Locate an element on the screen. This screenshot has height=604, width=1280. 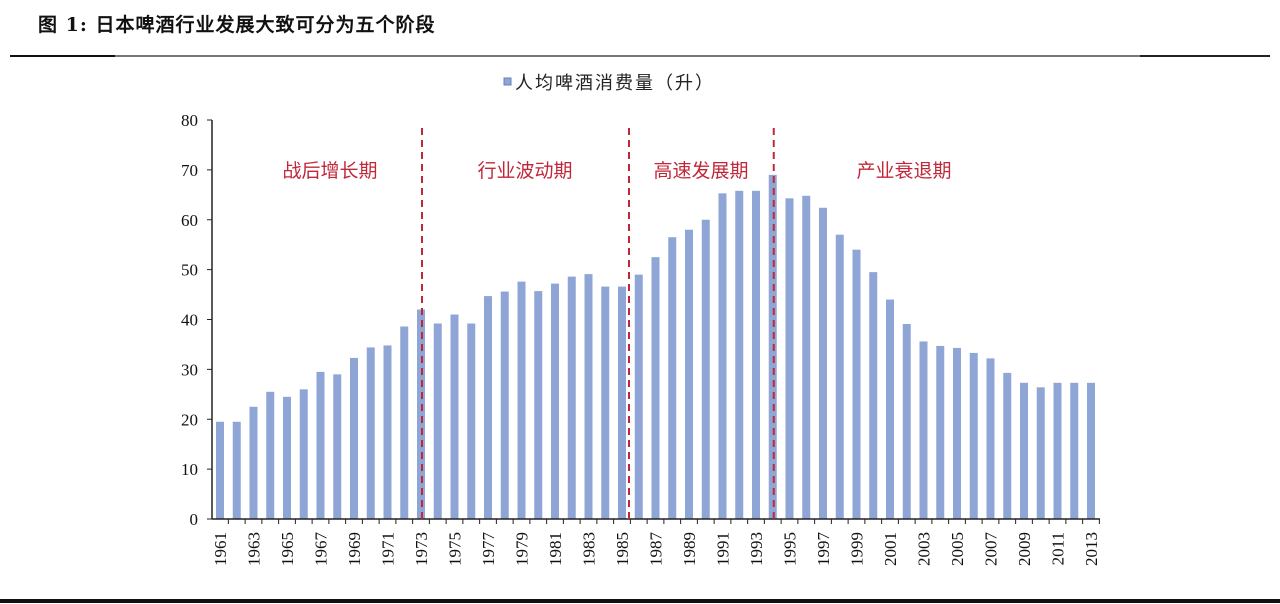
x-tick-label: 1969 is located at coordinates (354, 549).